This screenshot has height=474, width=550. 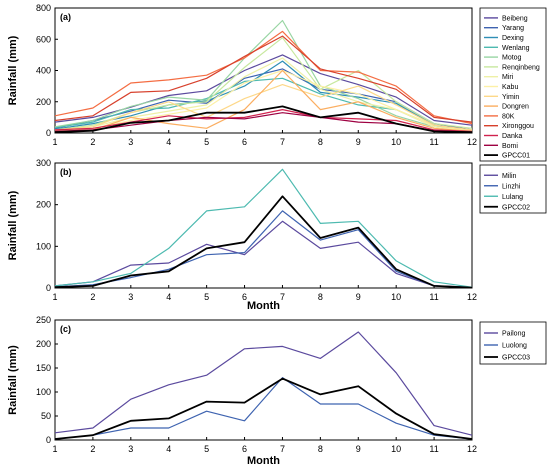 What do you see at coordinates (510, 97) in the screenshot?
I see `legend-label: Yimin` at bounding box center [510, 97].